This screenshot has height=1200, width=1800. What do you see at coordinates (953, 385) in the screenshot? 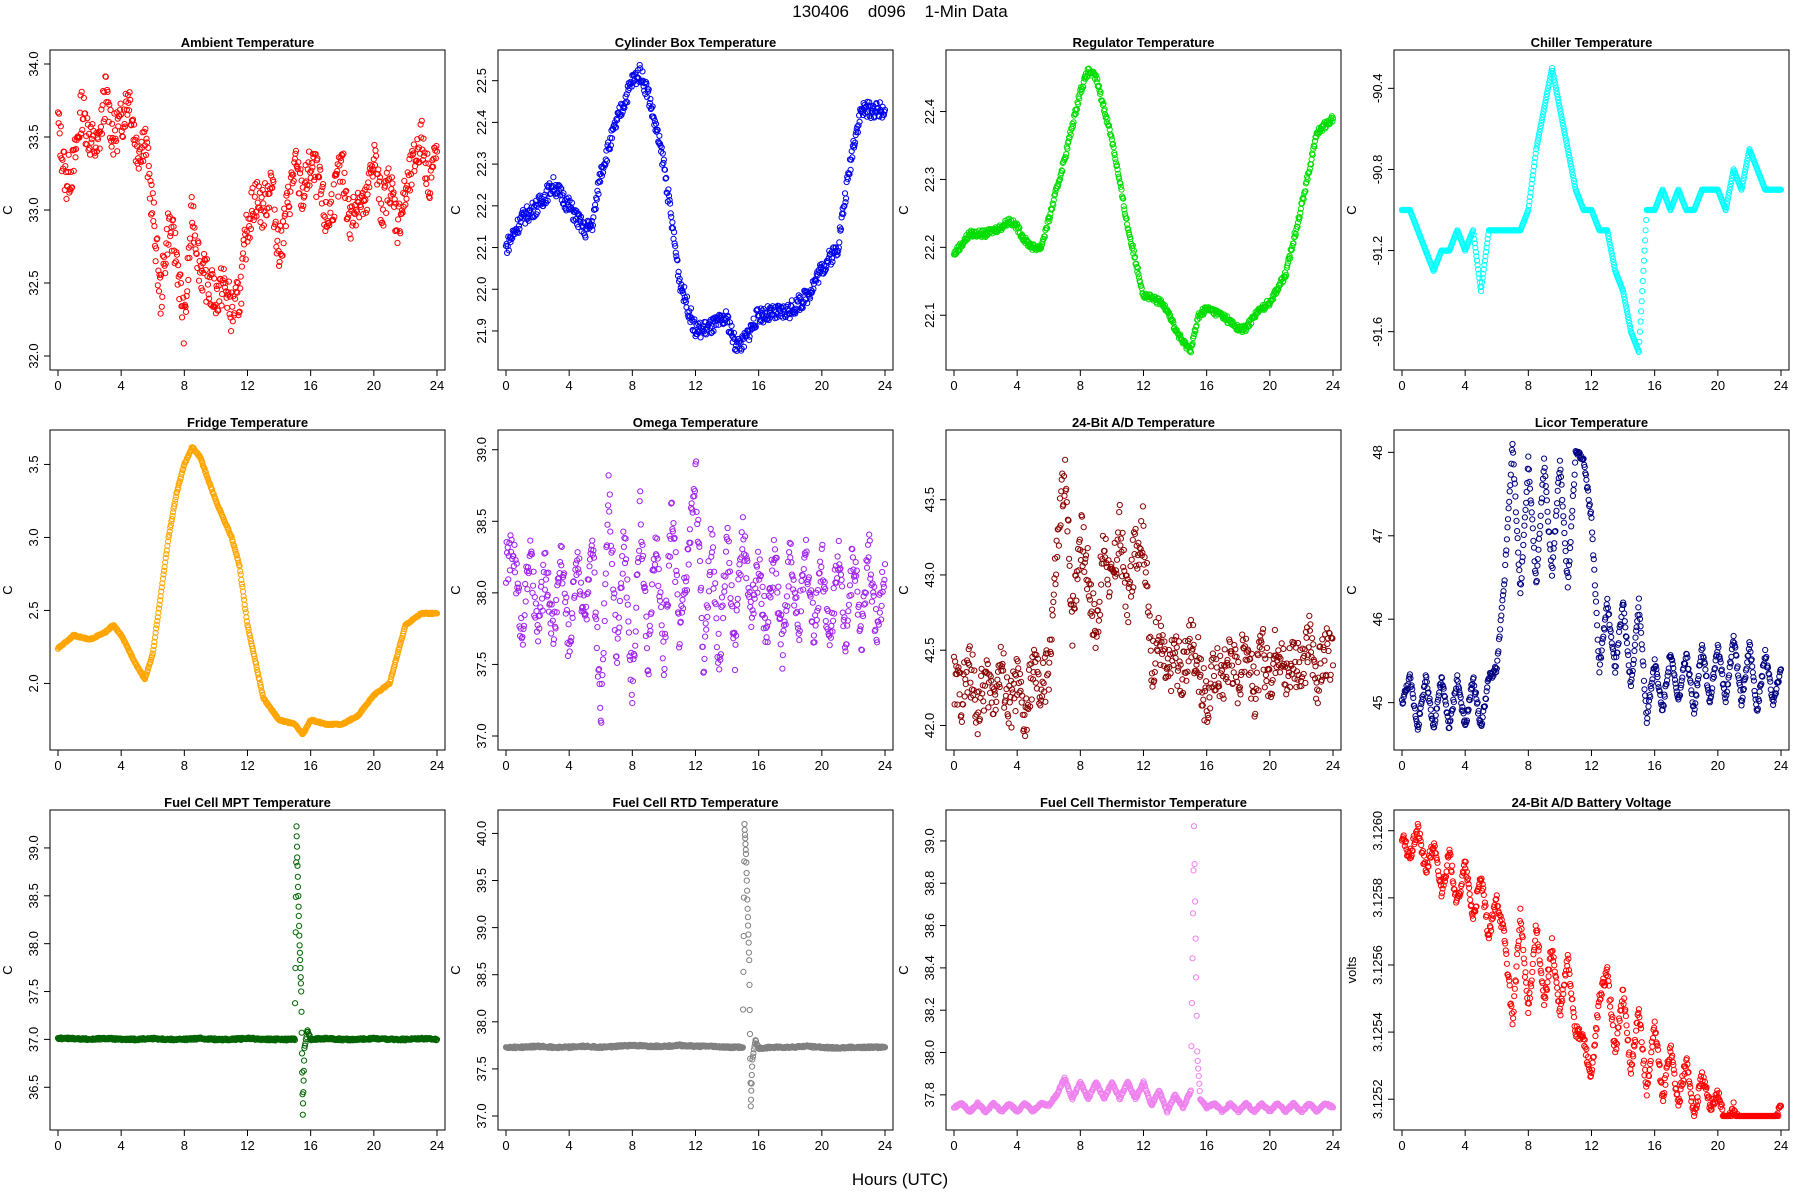
I see `x-tick-label: 0` at bounding box center [953, 385].